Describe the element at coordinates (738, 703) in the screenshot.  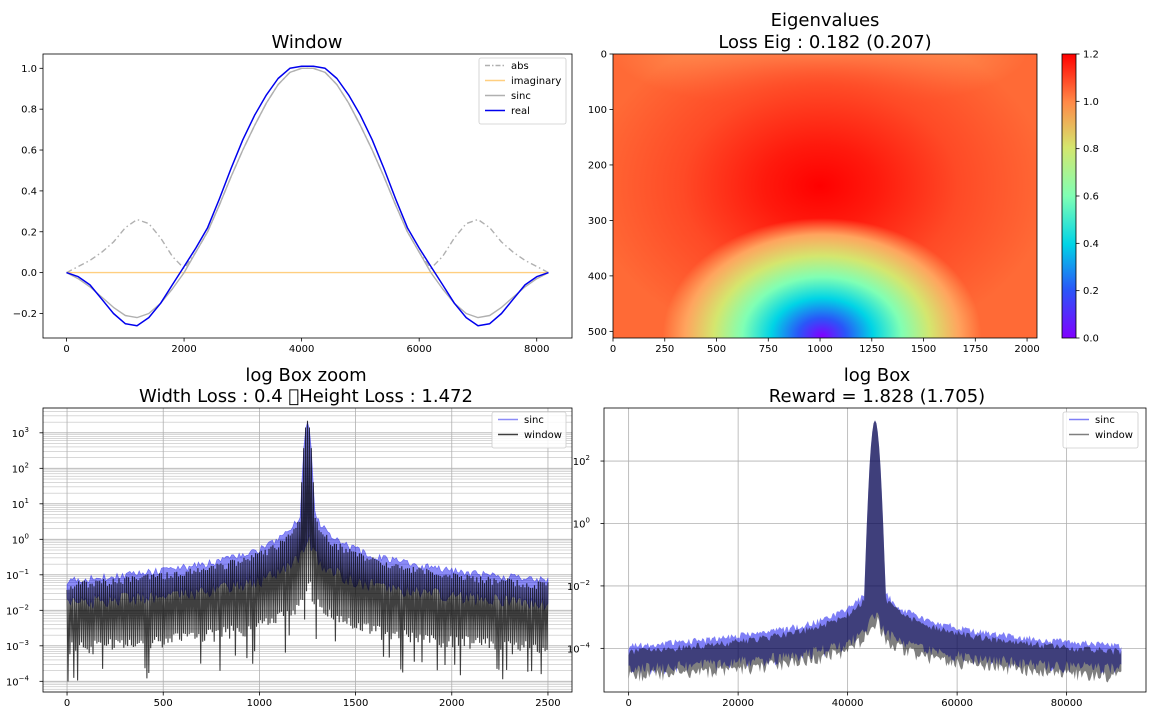
I see `x-tick-label: 20000` at that location.